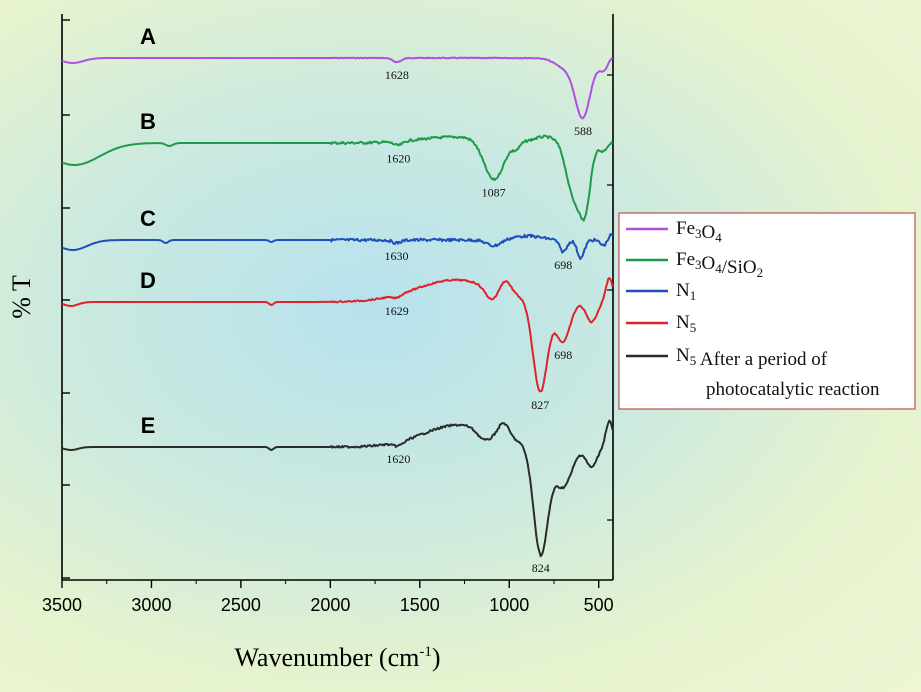  What do you see at coordinates (397, 256) in the screenshot?
I see `peak-label: 1630` at bounding box center [397, 256].